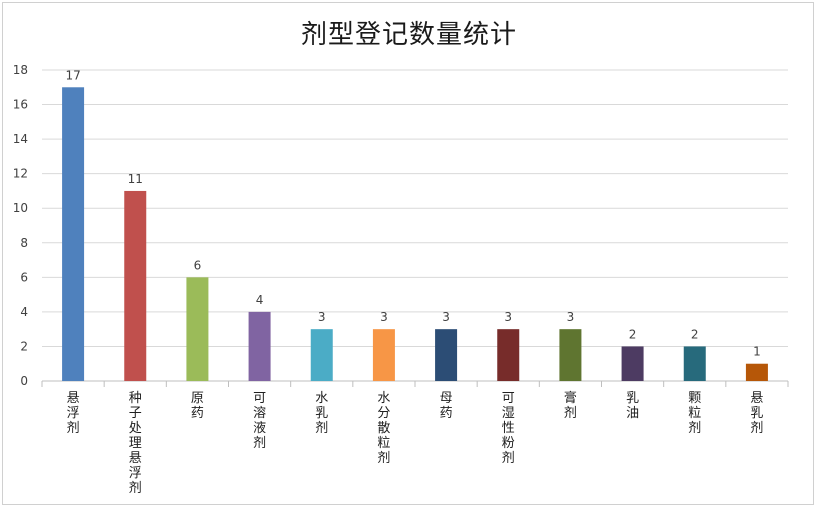  I want to click on chart-title: 剂型登记数量统计, so click(408, 35).